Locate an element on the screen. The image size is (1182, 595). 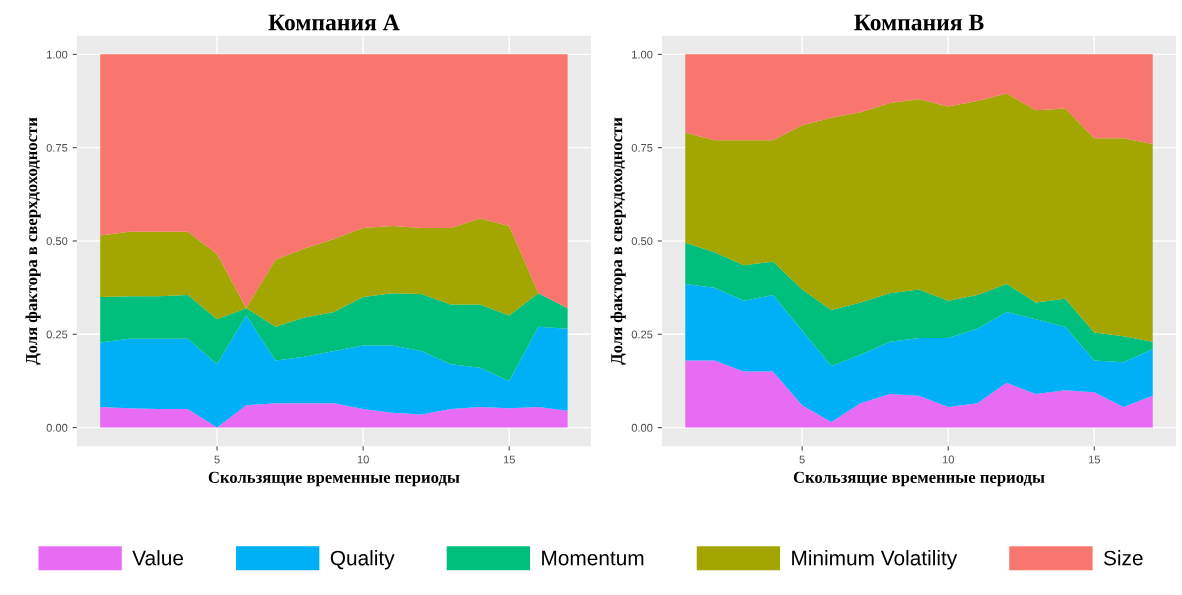
chart-title: Компания А is located at coordinates (334, 22).